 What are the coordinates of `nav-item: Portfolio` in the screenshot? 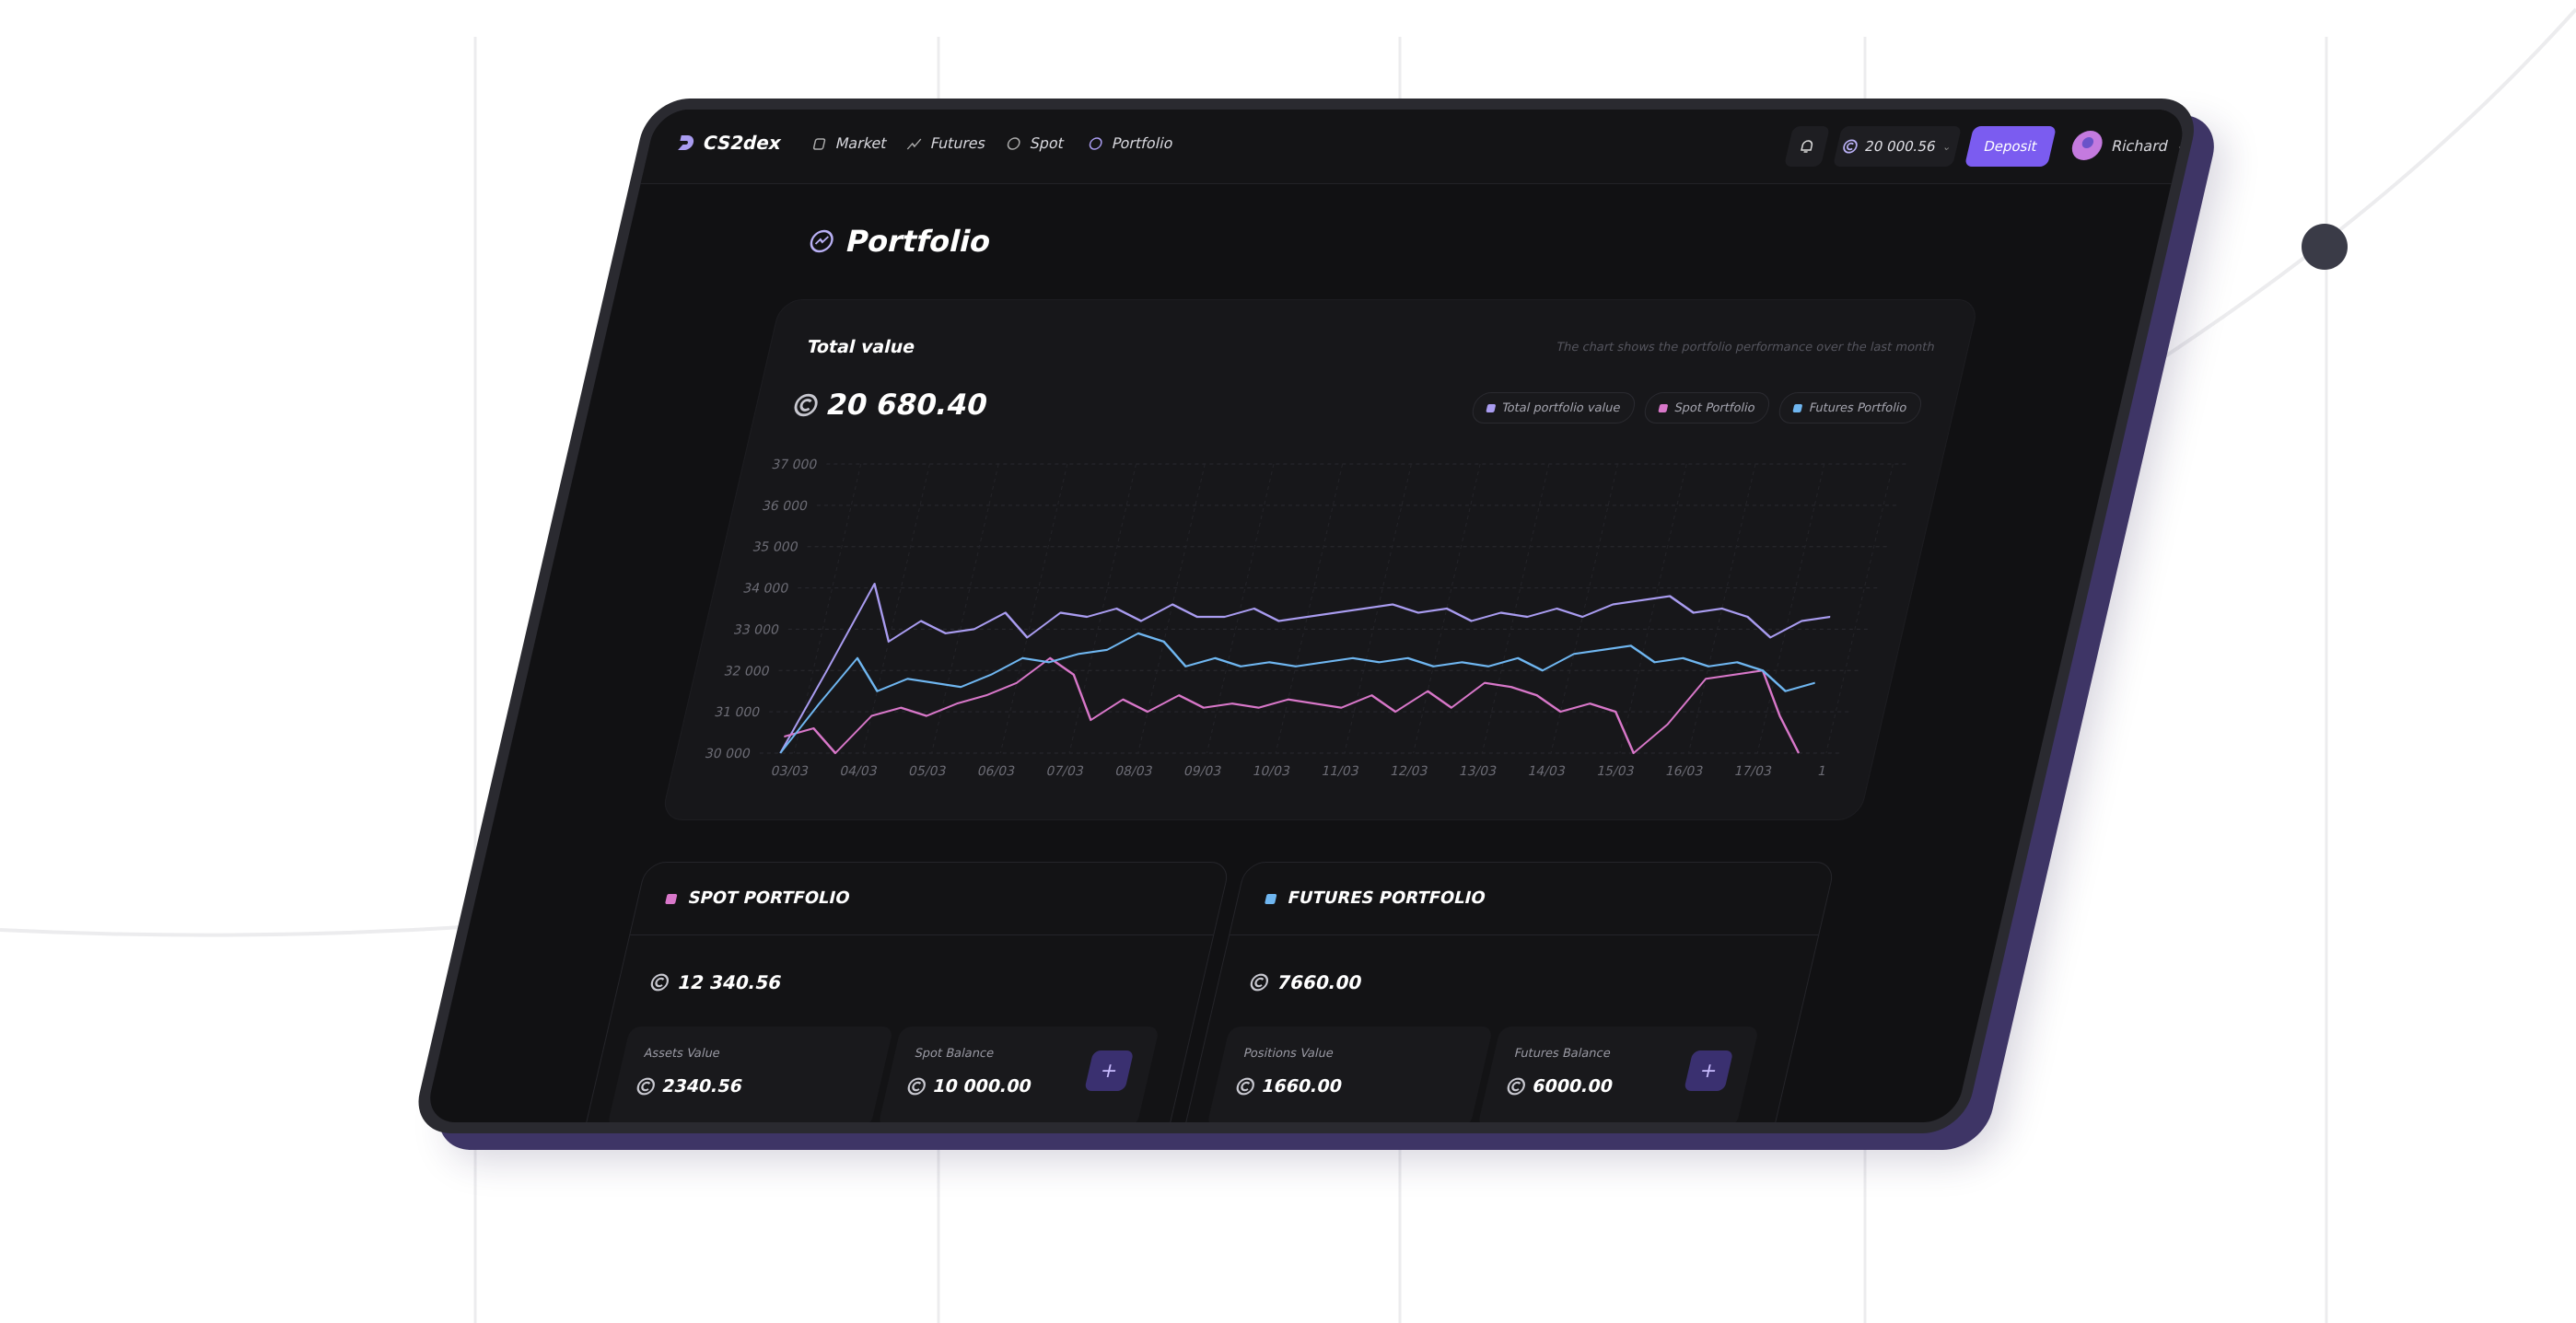 It's located at (1131, 143).